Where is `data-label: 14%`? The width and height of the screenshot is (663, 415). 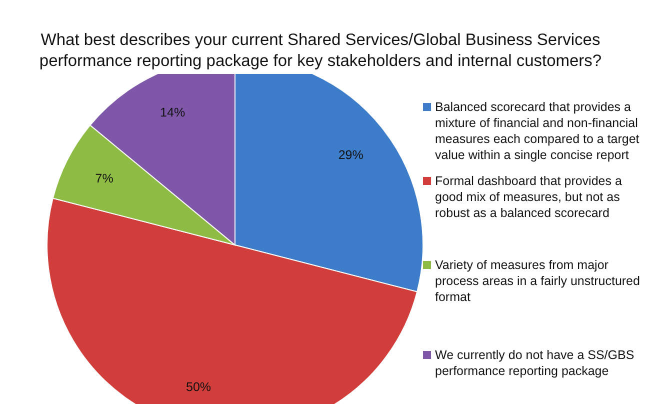
data-label: 14% is located at coordinates (173, 112).